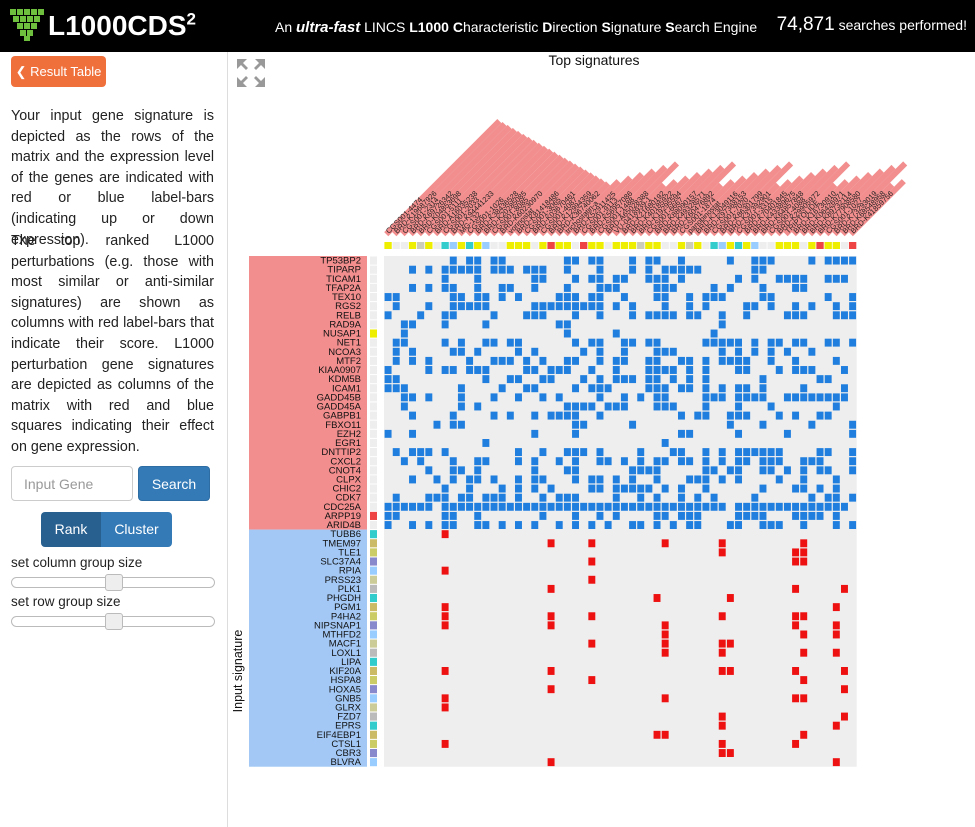 The width and height of the screenshot is (975, 827). Describe the element at coordinates (345, 689) in the screenshot. I see `row-label-hoxa5: HOXA5` at that location.